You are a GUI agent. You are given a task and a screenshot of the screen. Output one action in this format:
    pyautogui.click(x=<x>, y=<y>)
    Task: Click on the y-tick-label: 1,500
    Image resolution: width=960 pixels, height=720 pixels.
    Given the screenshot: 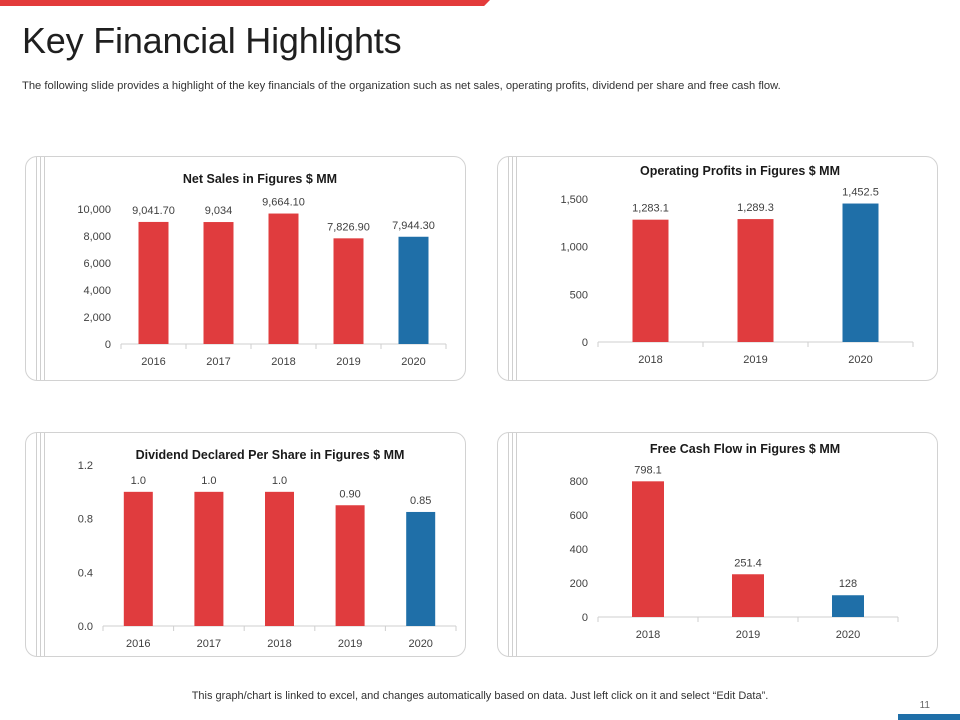 What is the action you would take?
    pyautogui.click(x=574, y=200)
    